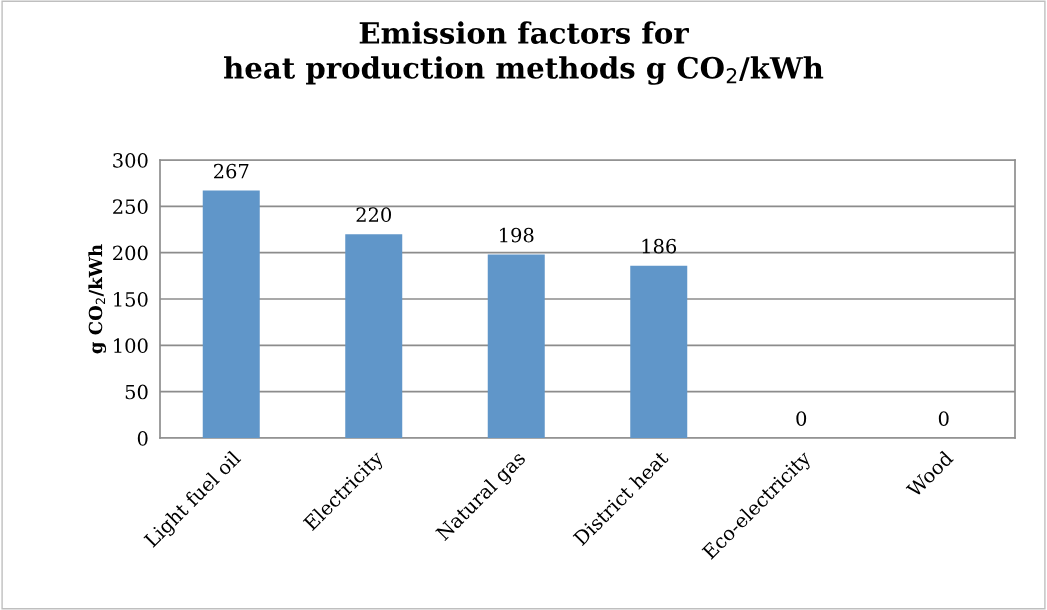 This screenshot has height=610, width=1047. I want to click on y-tick-label: 100, so click(131, 345).